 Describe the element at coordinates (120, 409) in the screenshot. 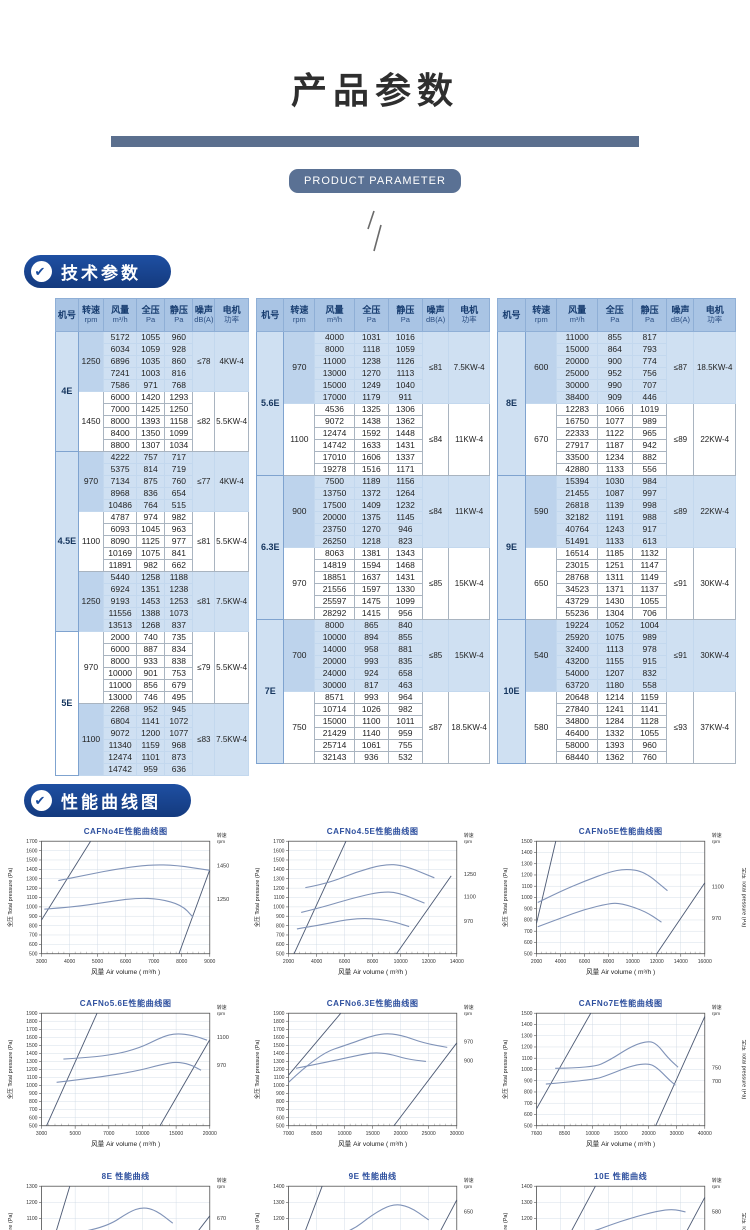

I see `volume-cell: 7000` at that location.